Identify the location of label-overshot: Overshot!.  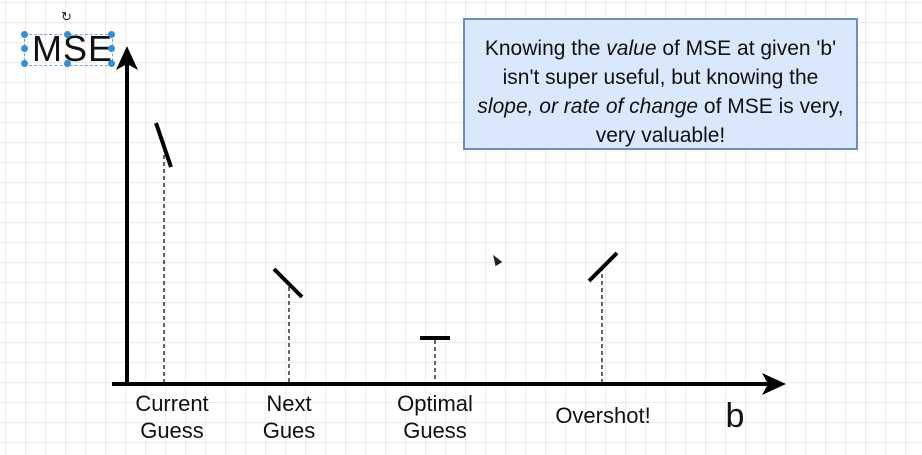
(603, 415).